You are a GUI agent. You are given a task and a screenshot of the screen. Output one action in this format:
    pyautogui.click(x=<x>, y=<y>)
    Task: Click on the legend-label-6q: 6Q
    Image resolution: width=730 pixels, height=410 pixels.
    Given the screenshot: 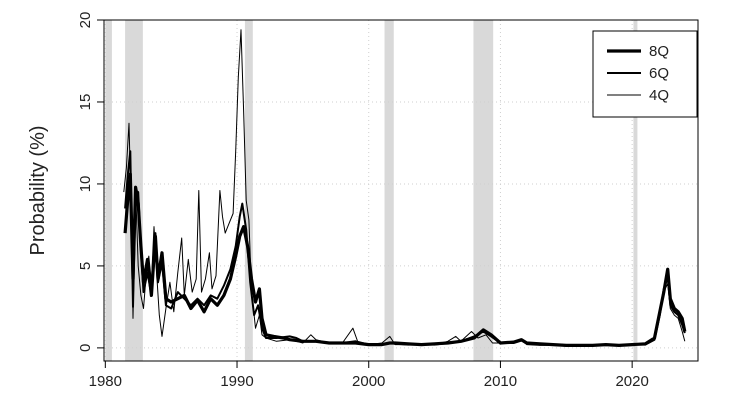 What is the action you would take?
    pyautogui.click(x=659, y=73)
    